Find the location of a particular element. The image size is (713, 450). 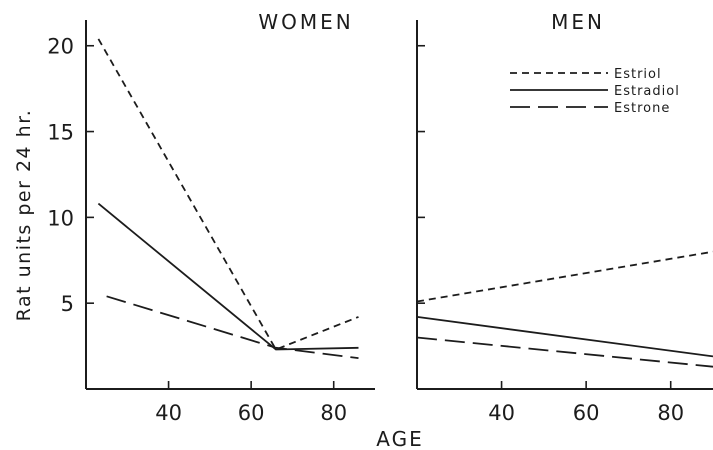

women-x-tick-label: 40 is located at coordinates (168, 413).